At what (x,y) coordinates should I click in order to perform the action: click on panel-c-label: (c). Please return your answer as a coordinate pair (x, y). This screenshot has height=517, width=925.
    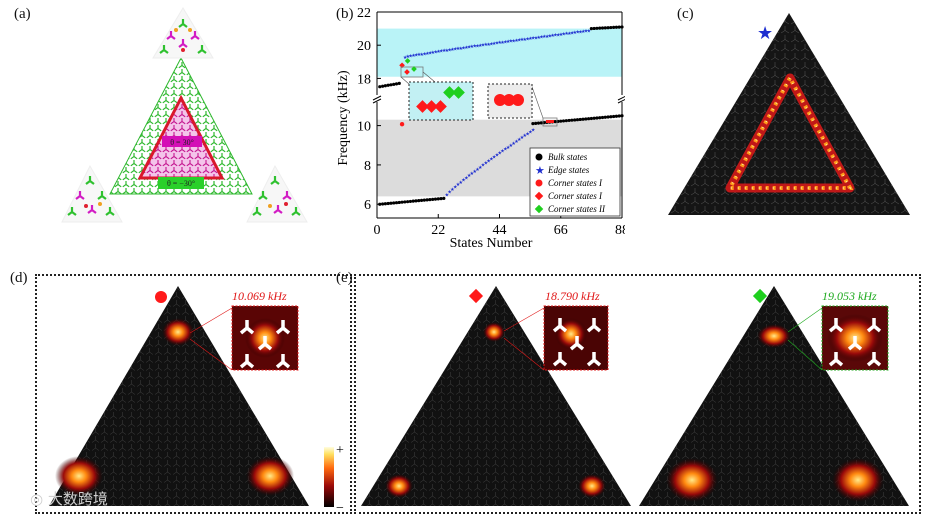
    Looking at the image, I should click on (685, 14).